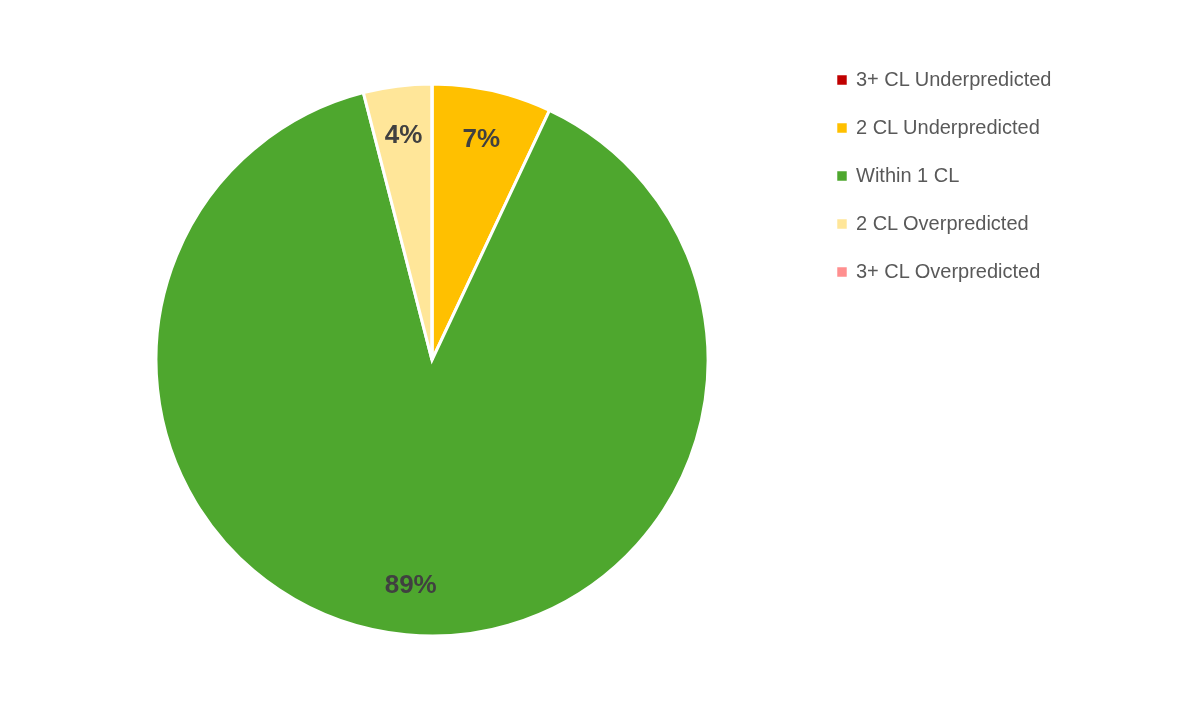 This screenshot has height=721, width=1200. Describe the element at coordinates (403, 134) in the screenshot. I see `data-label: 4%` at that location.